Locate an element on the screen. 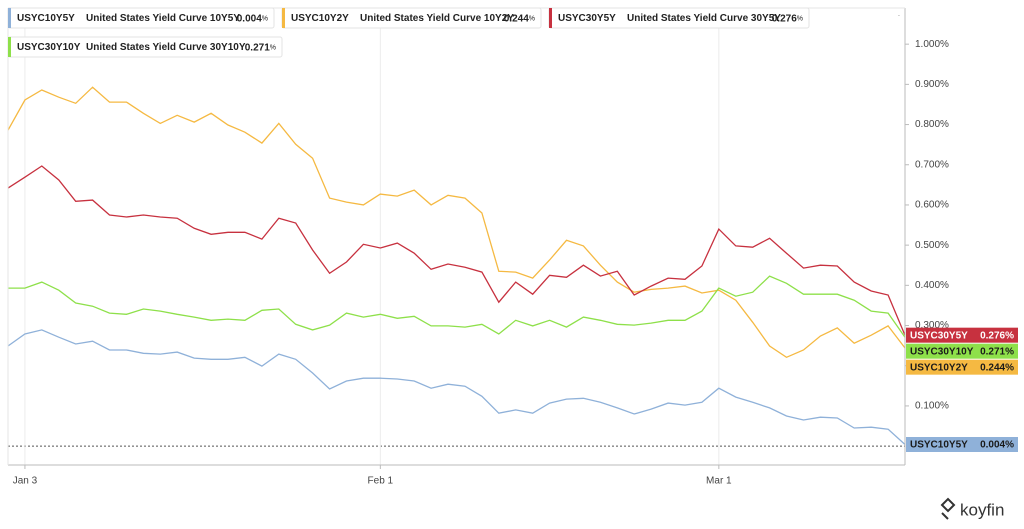  value-tag-name: USYC30Y10Y is located at coordinates (942, 351).